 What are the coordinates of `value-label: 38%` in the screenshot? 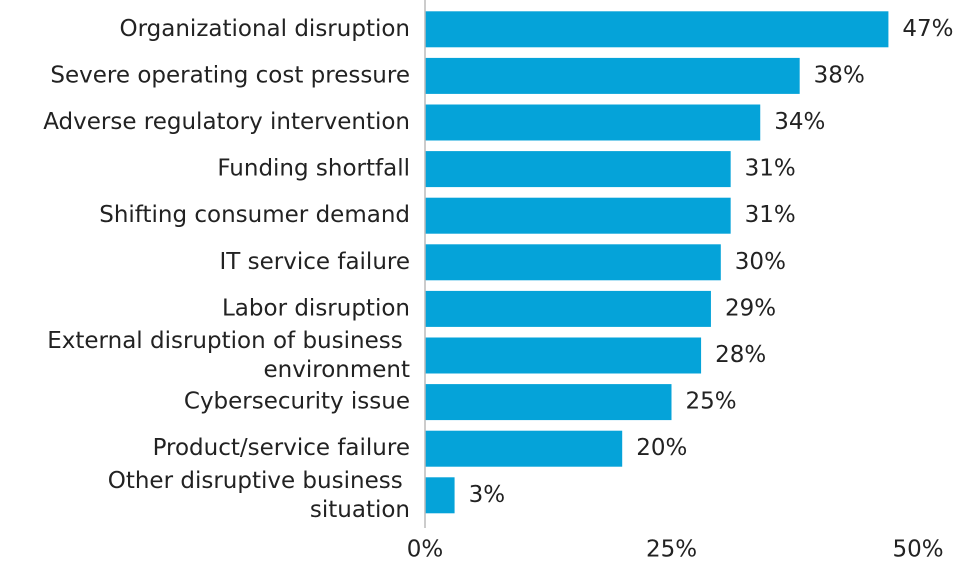 It's located at (839, 75).